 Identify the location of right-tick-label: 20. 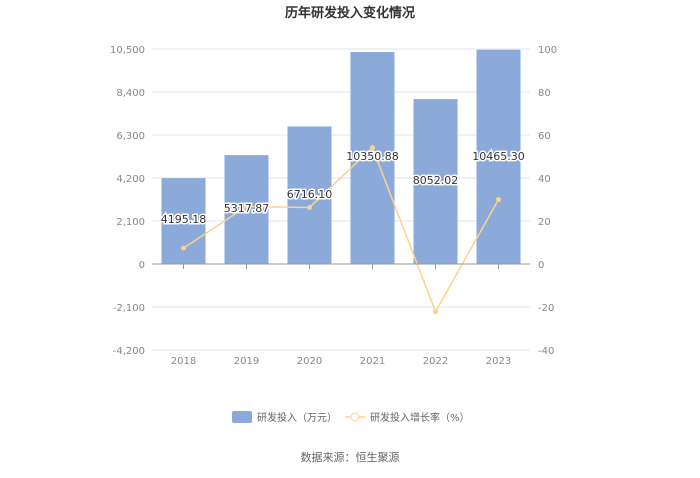
(544, 222).